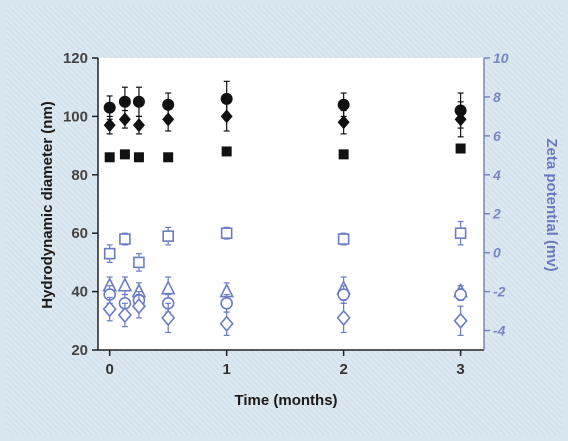 This screenshot has height=441, width=568. What do you see at coordinates (496, 214) in the screenshot?
I see `y2-tick-label: 2` at bounding box center [496, 214].